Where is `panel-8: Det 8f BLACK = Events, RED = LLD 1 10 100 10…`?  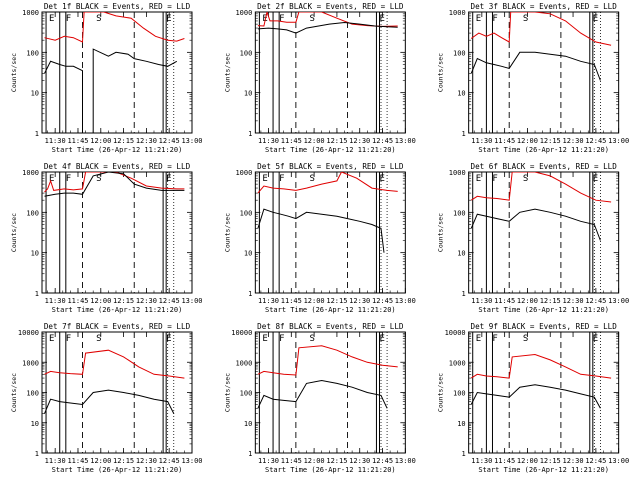 panel-8: Det 8f BLACK = Events, RED = LLD 1 10 100 10… is located at coordinates (319, 398).